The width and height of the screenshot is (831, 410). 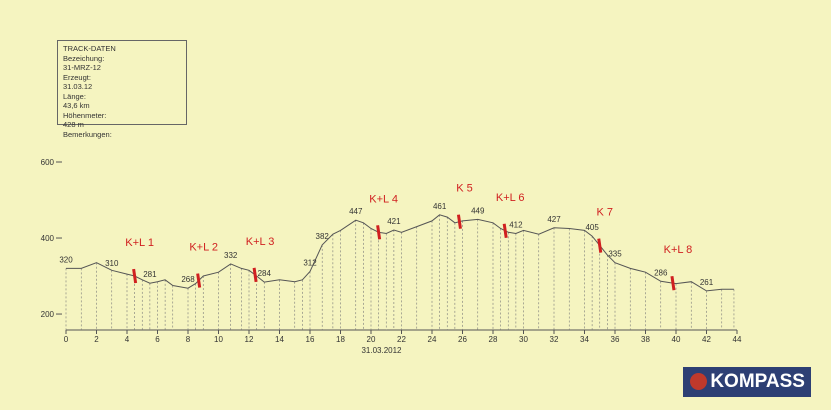 What do you see at coordinates (604, 213) in the screenshot?
I see `checkpoint-label: K 7` at bounding box center [604, 213].